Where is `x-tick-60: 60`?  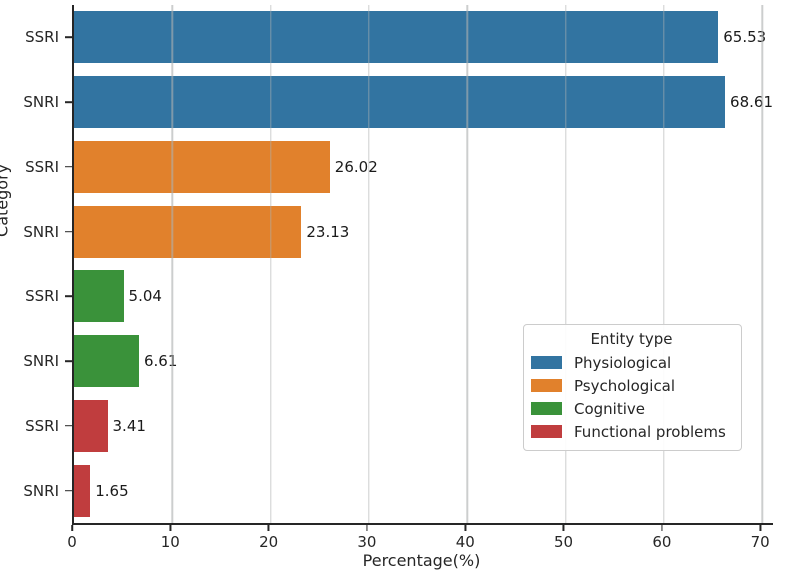 x-tick-60: 60 is located at coordinates (661, 538).